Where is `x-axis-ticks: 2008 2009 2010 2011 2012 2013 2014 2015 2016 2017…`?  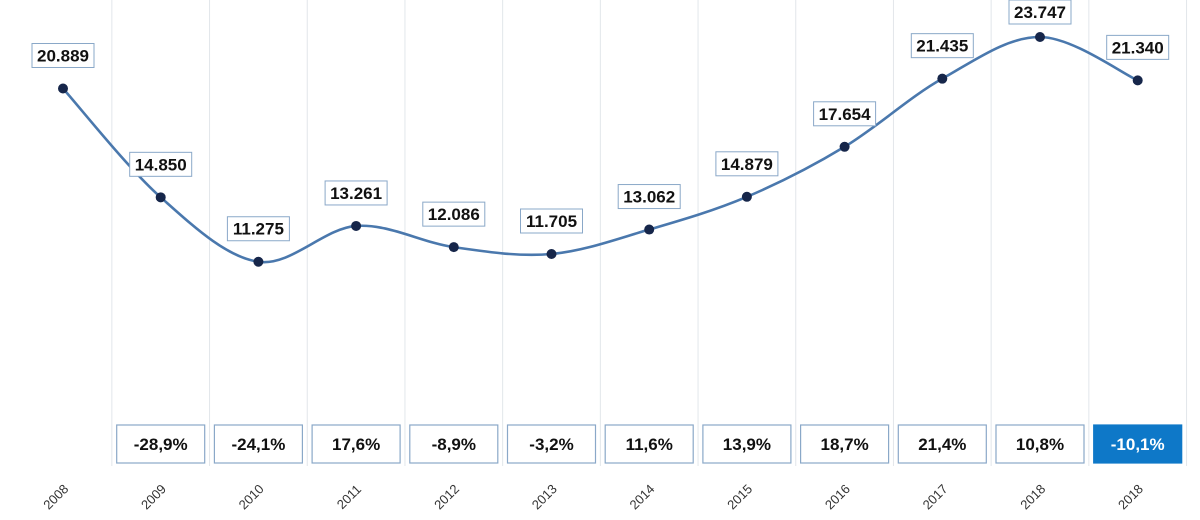
x-axis-ticks: 2008 2009 2010 2011 2012 2013 2014 2015 2016 2017… is located at coordinates (593, 496).